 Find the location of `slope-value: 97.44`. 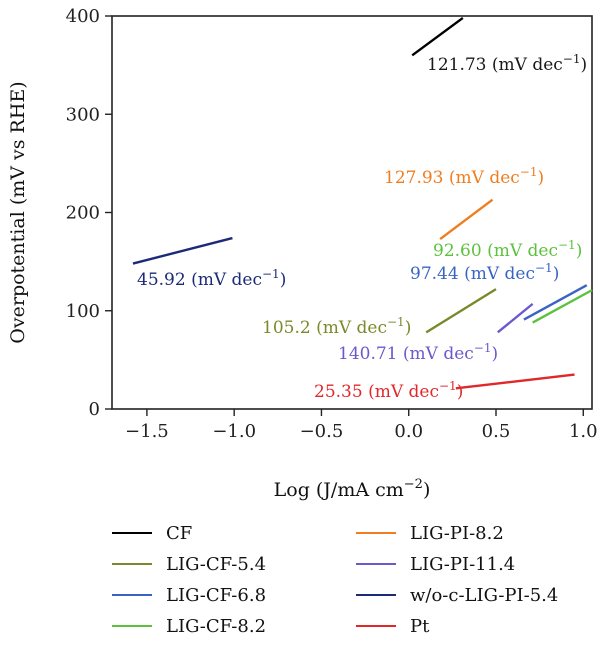

slope-value: 97.44 is located at coordinates (437, 274).